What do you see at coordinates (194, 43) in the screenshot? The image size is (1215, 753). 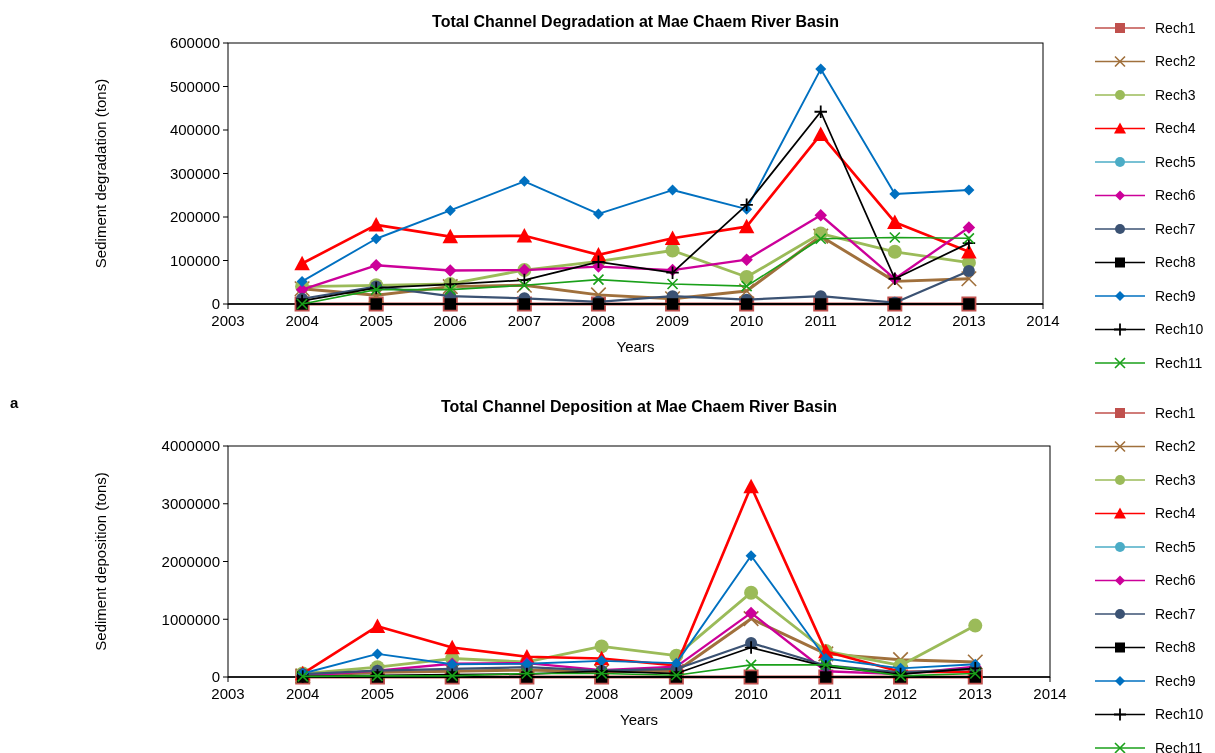 I see `y-tick-label: 600000` at bounding box center [194, 43].